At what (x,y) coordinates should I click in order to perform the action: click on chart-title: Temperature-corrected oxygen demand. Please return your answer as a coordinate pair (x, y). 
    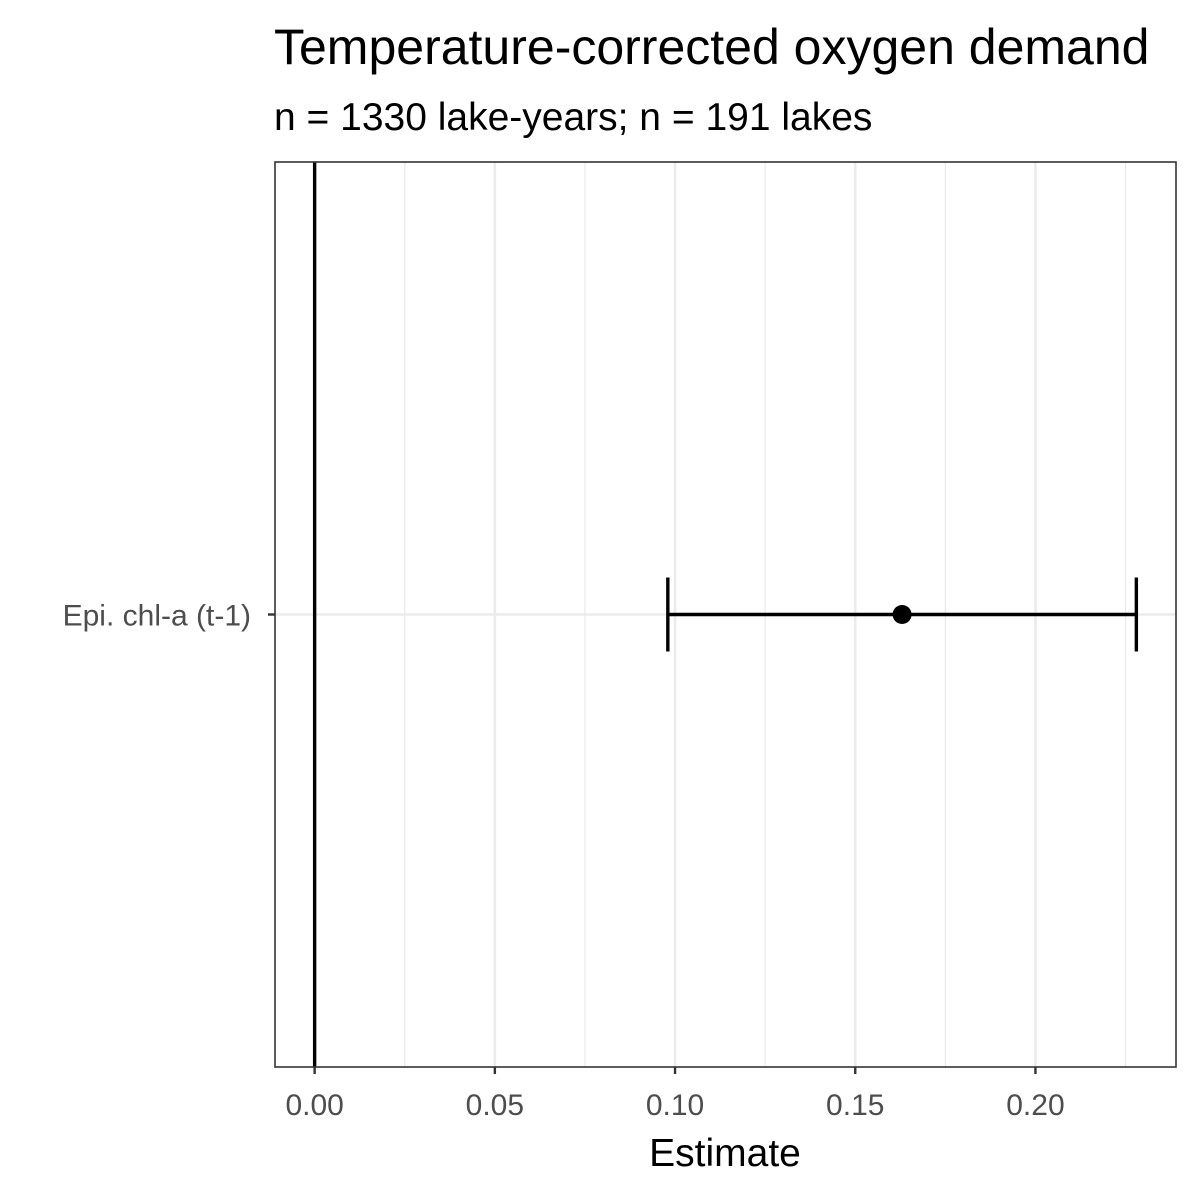
    Looking at the image, I should click on (711, 47).